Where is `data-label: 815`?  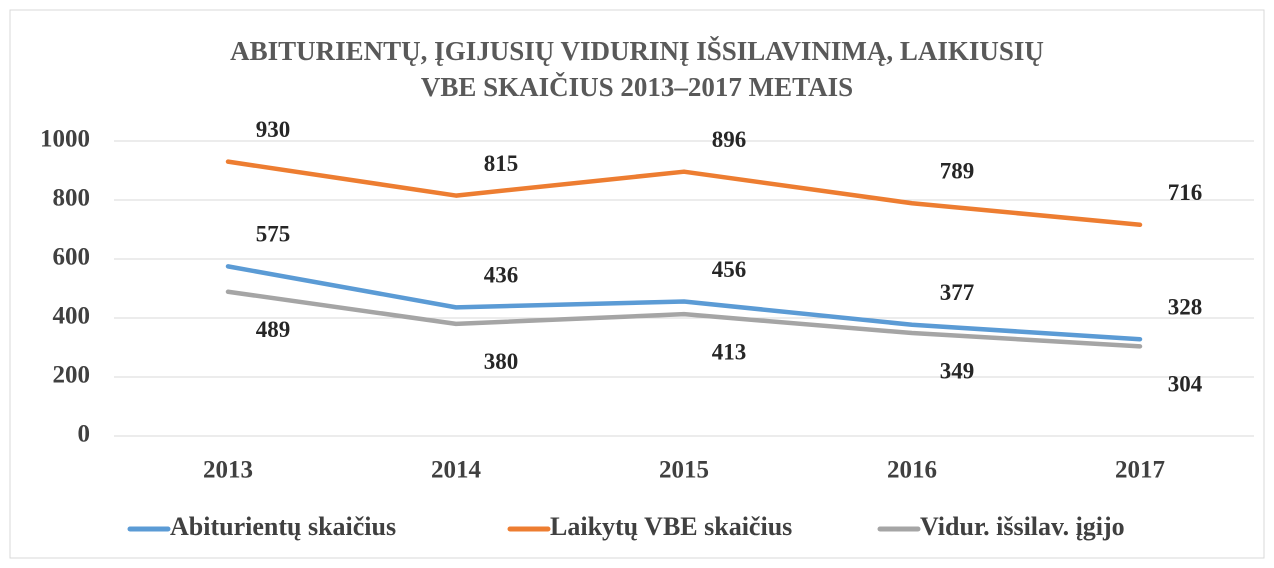 data-label: 815 is located at coordinates (501, 163).